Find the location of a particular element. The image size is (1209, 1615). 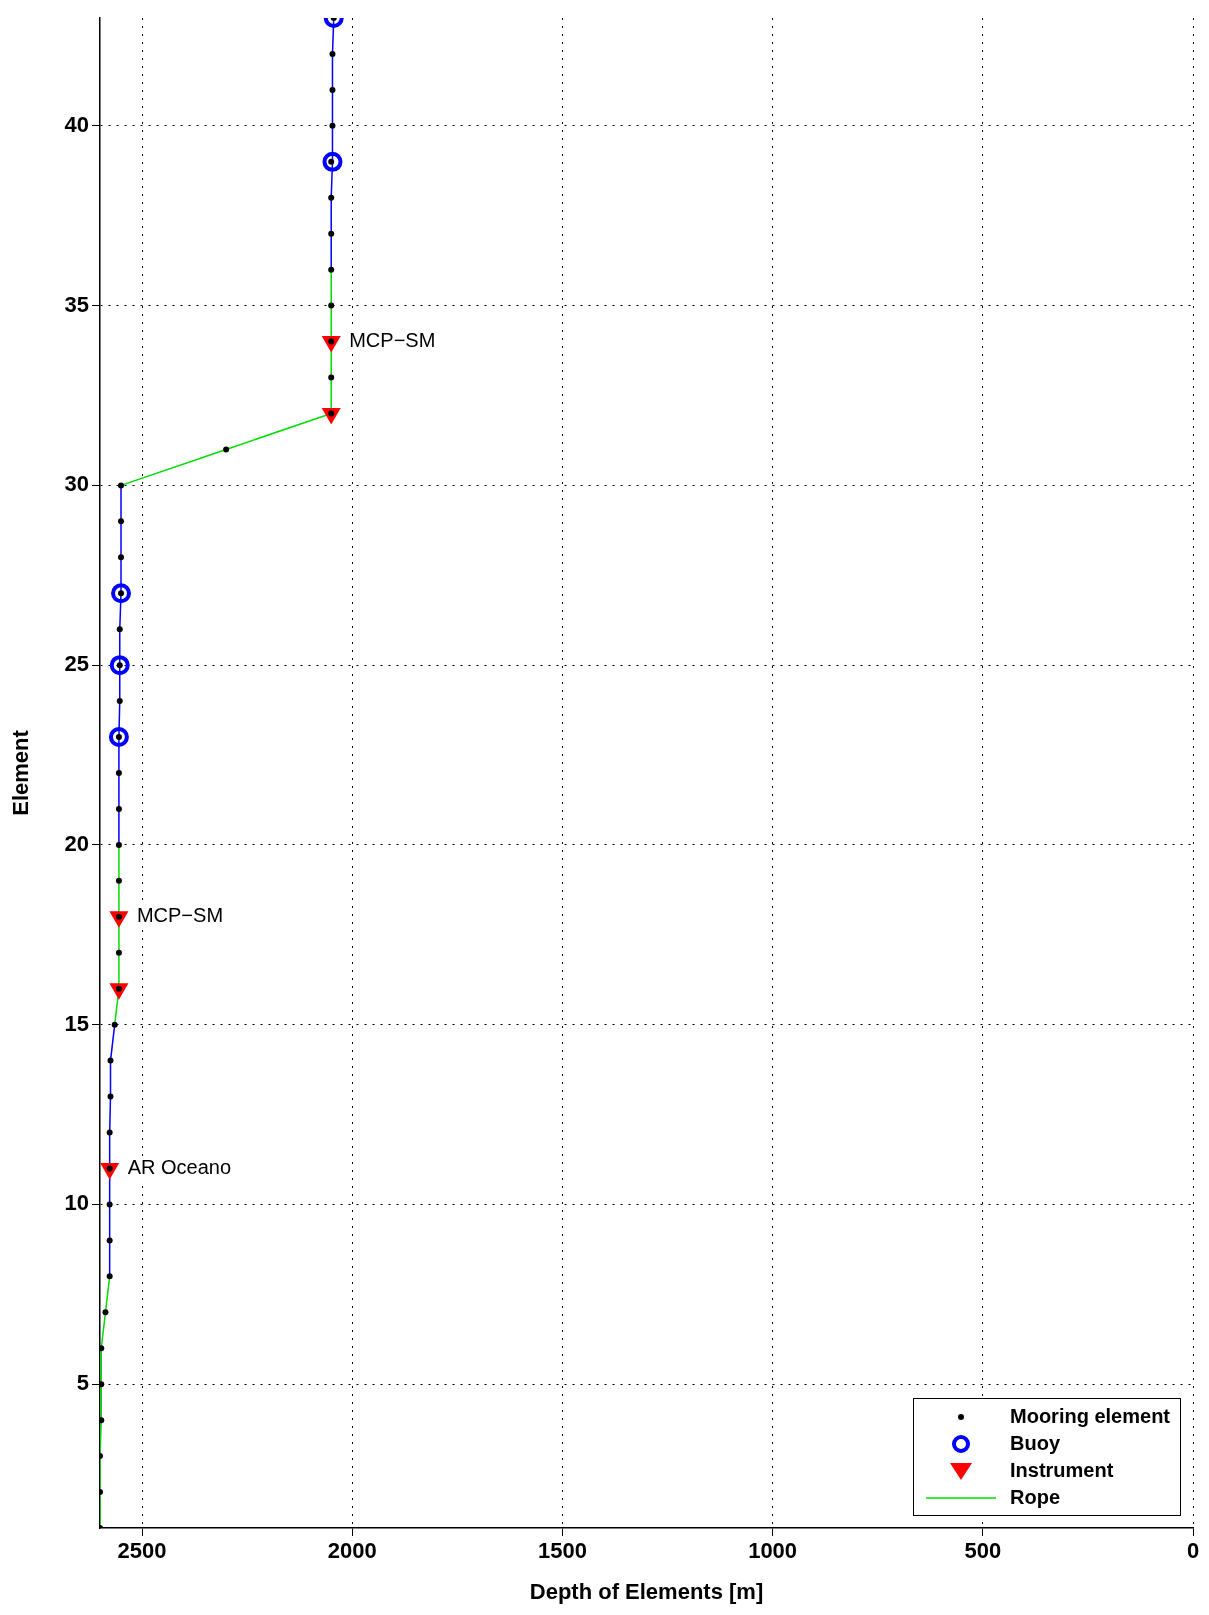

y-tick-label: 35 is located at coordinates (76, 304).